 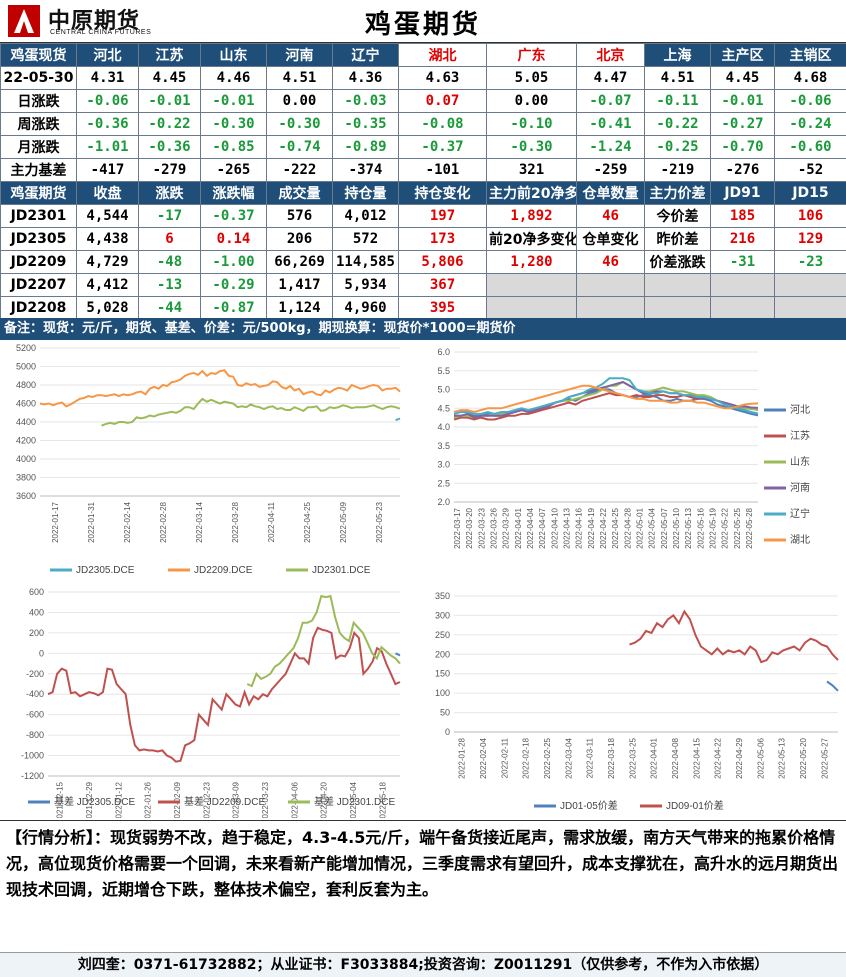 I want to click on table-cell: 今价差, so click(x=678, y=216).